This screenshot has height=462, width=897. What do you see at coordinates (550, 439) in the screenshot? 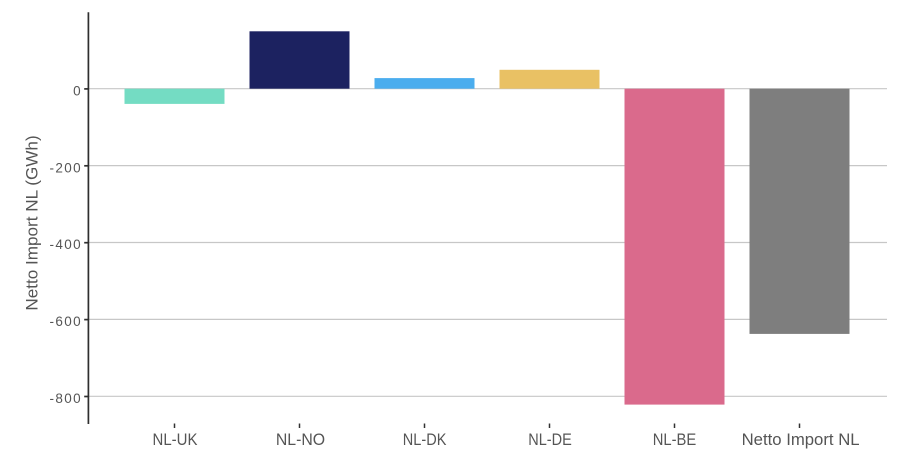
I see `svg-text: NL-DE` at bounding box center [550, 439].